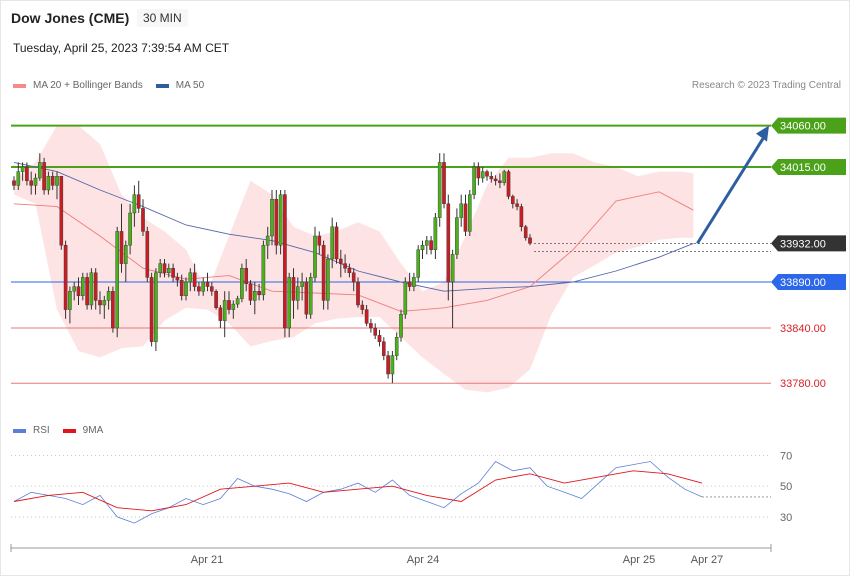  What do you see at coordinates (190, 85) in the screenshot?
I see `legend-label-ma50: MA 50` at bounding box center [190, 85].